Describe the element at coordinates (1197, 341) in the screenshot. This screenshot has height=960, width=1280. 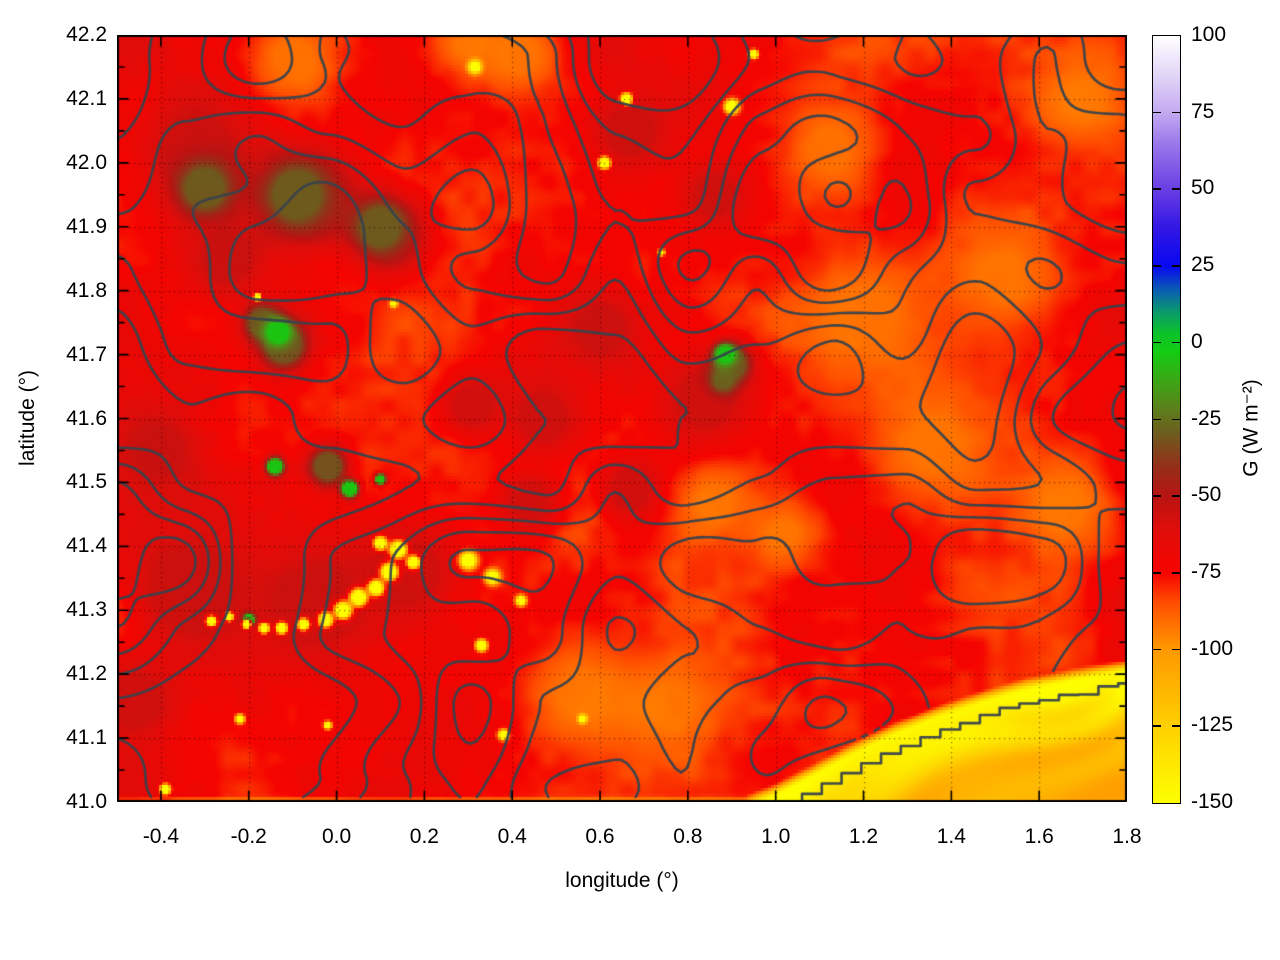
I see `colorbar-tick-label: 0` at that location.